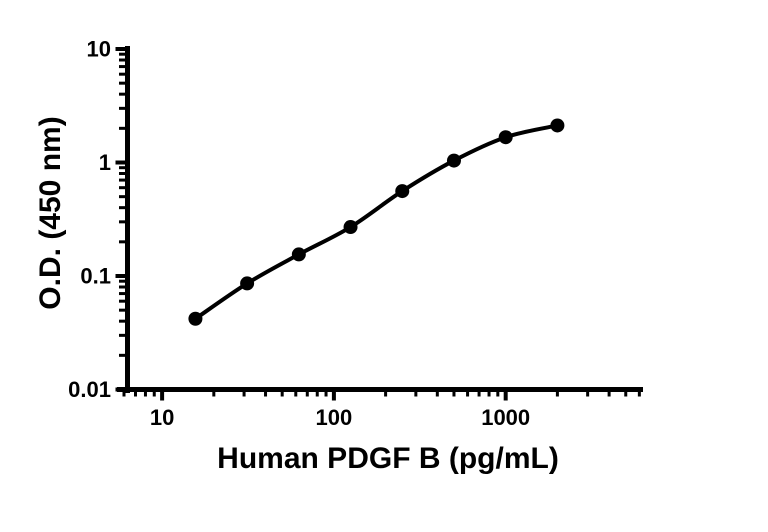  Describe the element at coordinates (334, 417) in the screenshot. I see `x-tick-label: 100` at that location.